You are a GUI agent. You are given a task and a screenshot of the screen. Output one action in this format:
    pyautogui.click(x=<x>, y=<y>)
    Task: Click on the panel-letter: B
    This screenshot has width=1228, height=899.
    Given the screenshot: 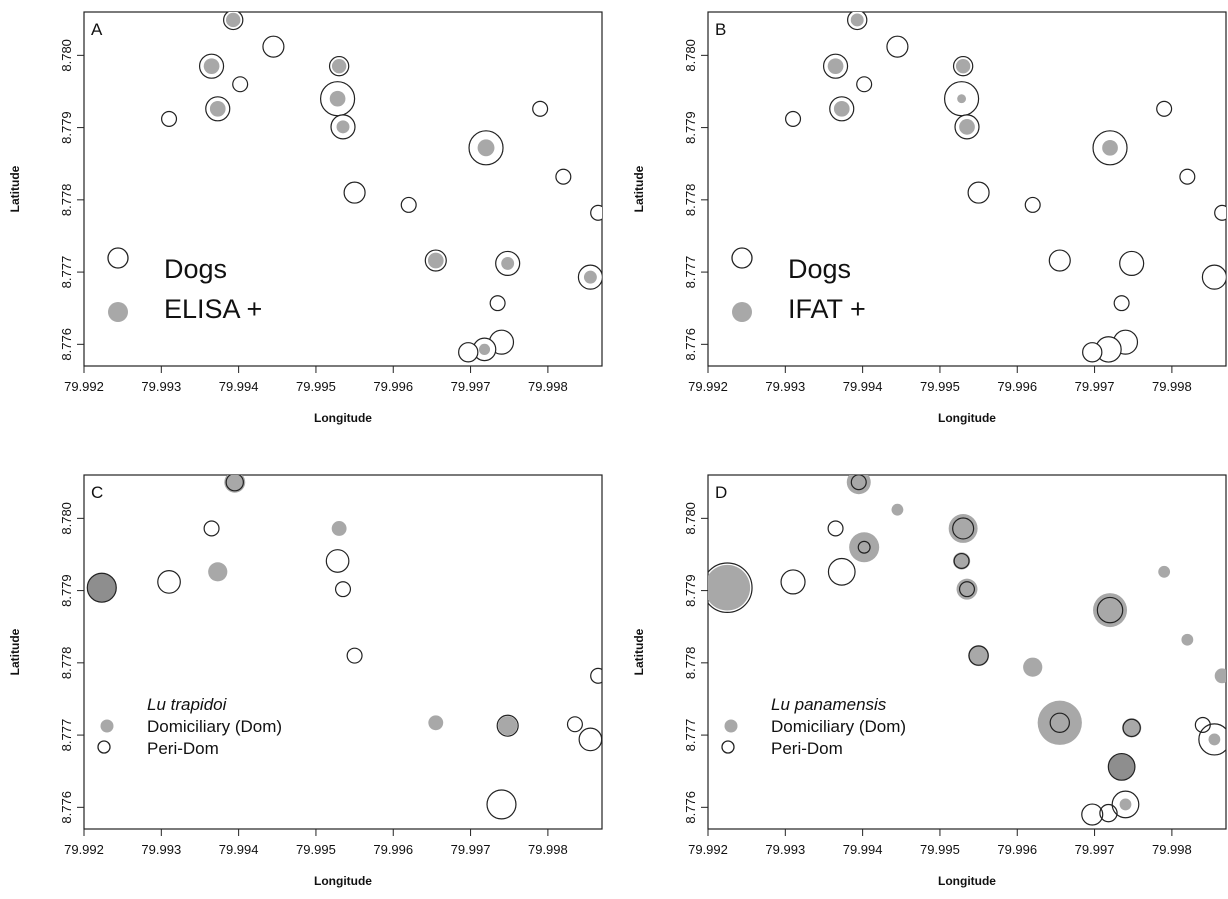 What is the action you would take?
    pyautogui.click(x=720, y=29)
    